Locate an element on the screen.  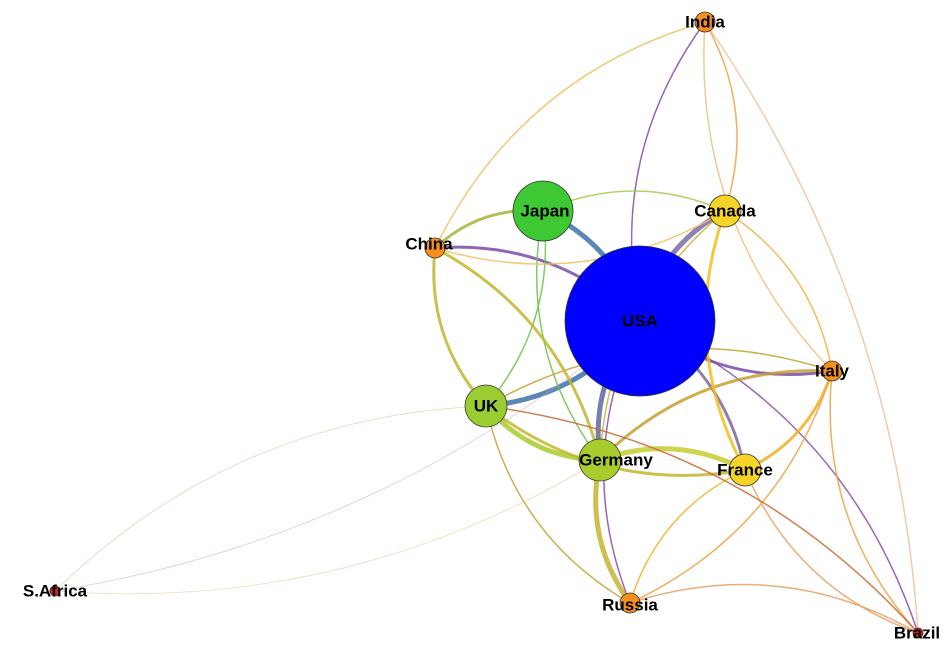
edge-china-india is located at coordinates (570, 135).